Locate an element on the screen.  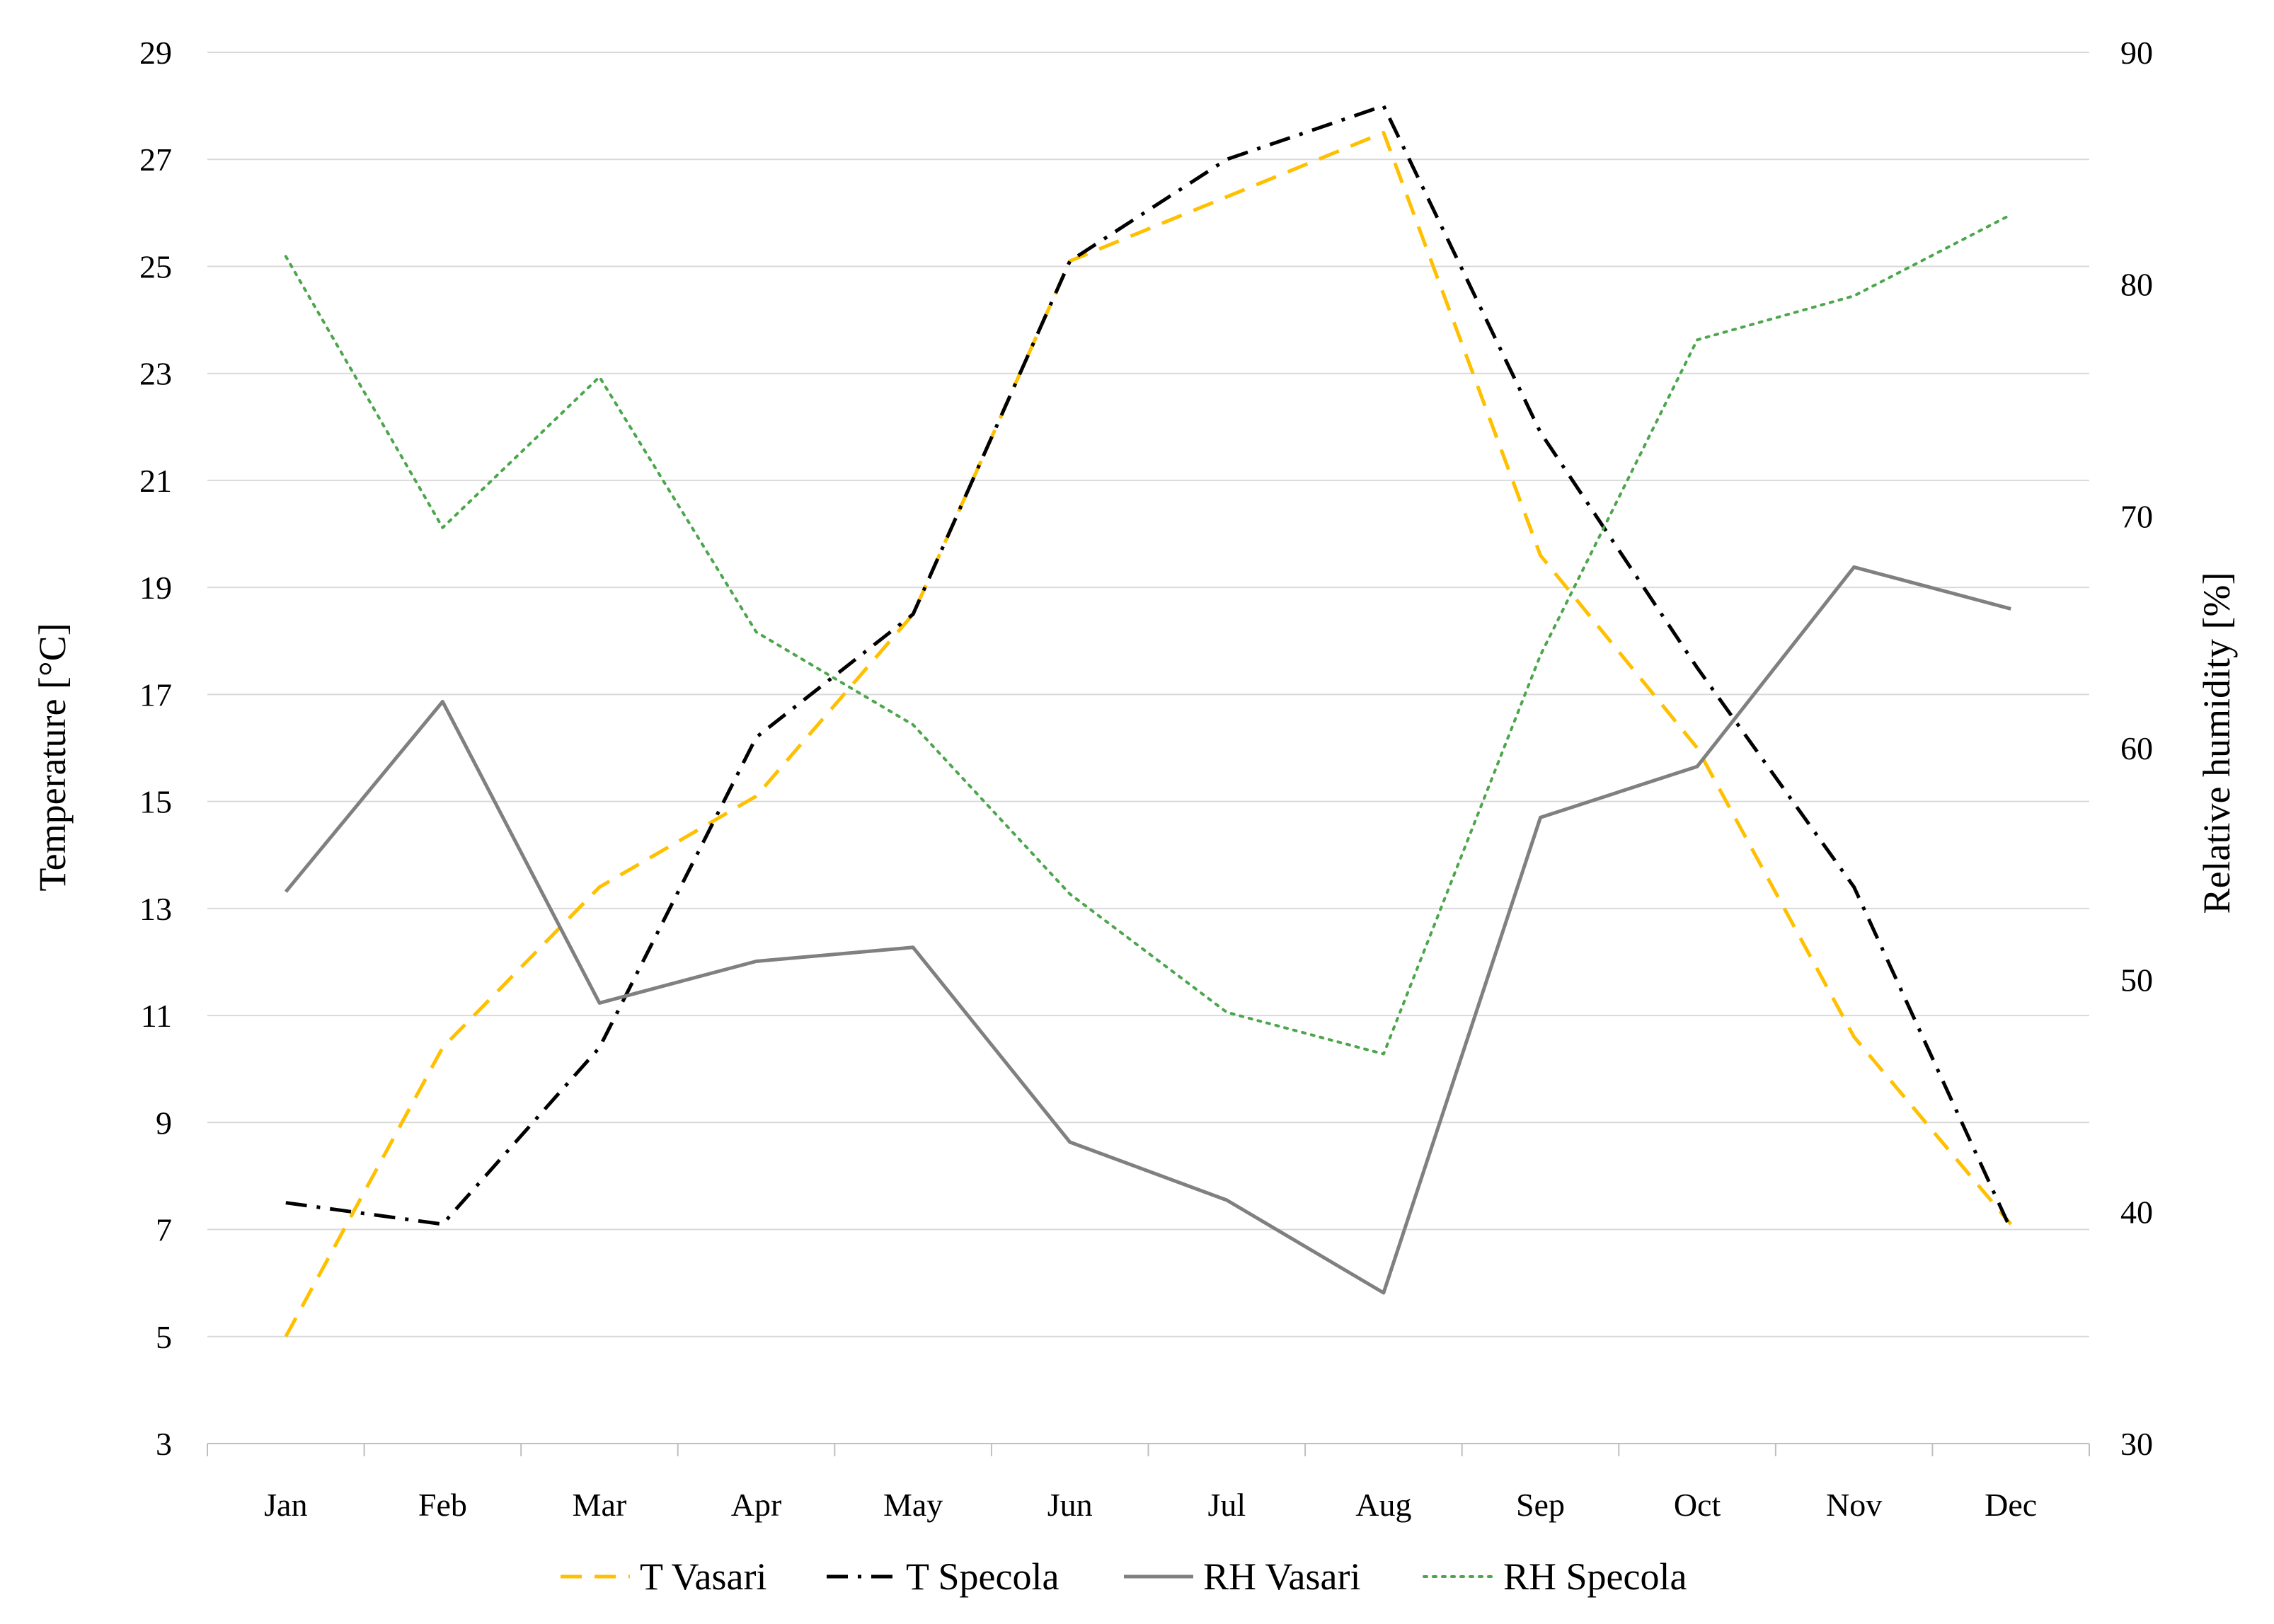
x-axis-tick-label: Jul is located at coordinates (1226, 1505).